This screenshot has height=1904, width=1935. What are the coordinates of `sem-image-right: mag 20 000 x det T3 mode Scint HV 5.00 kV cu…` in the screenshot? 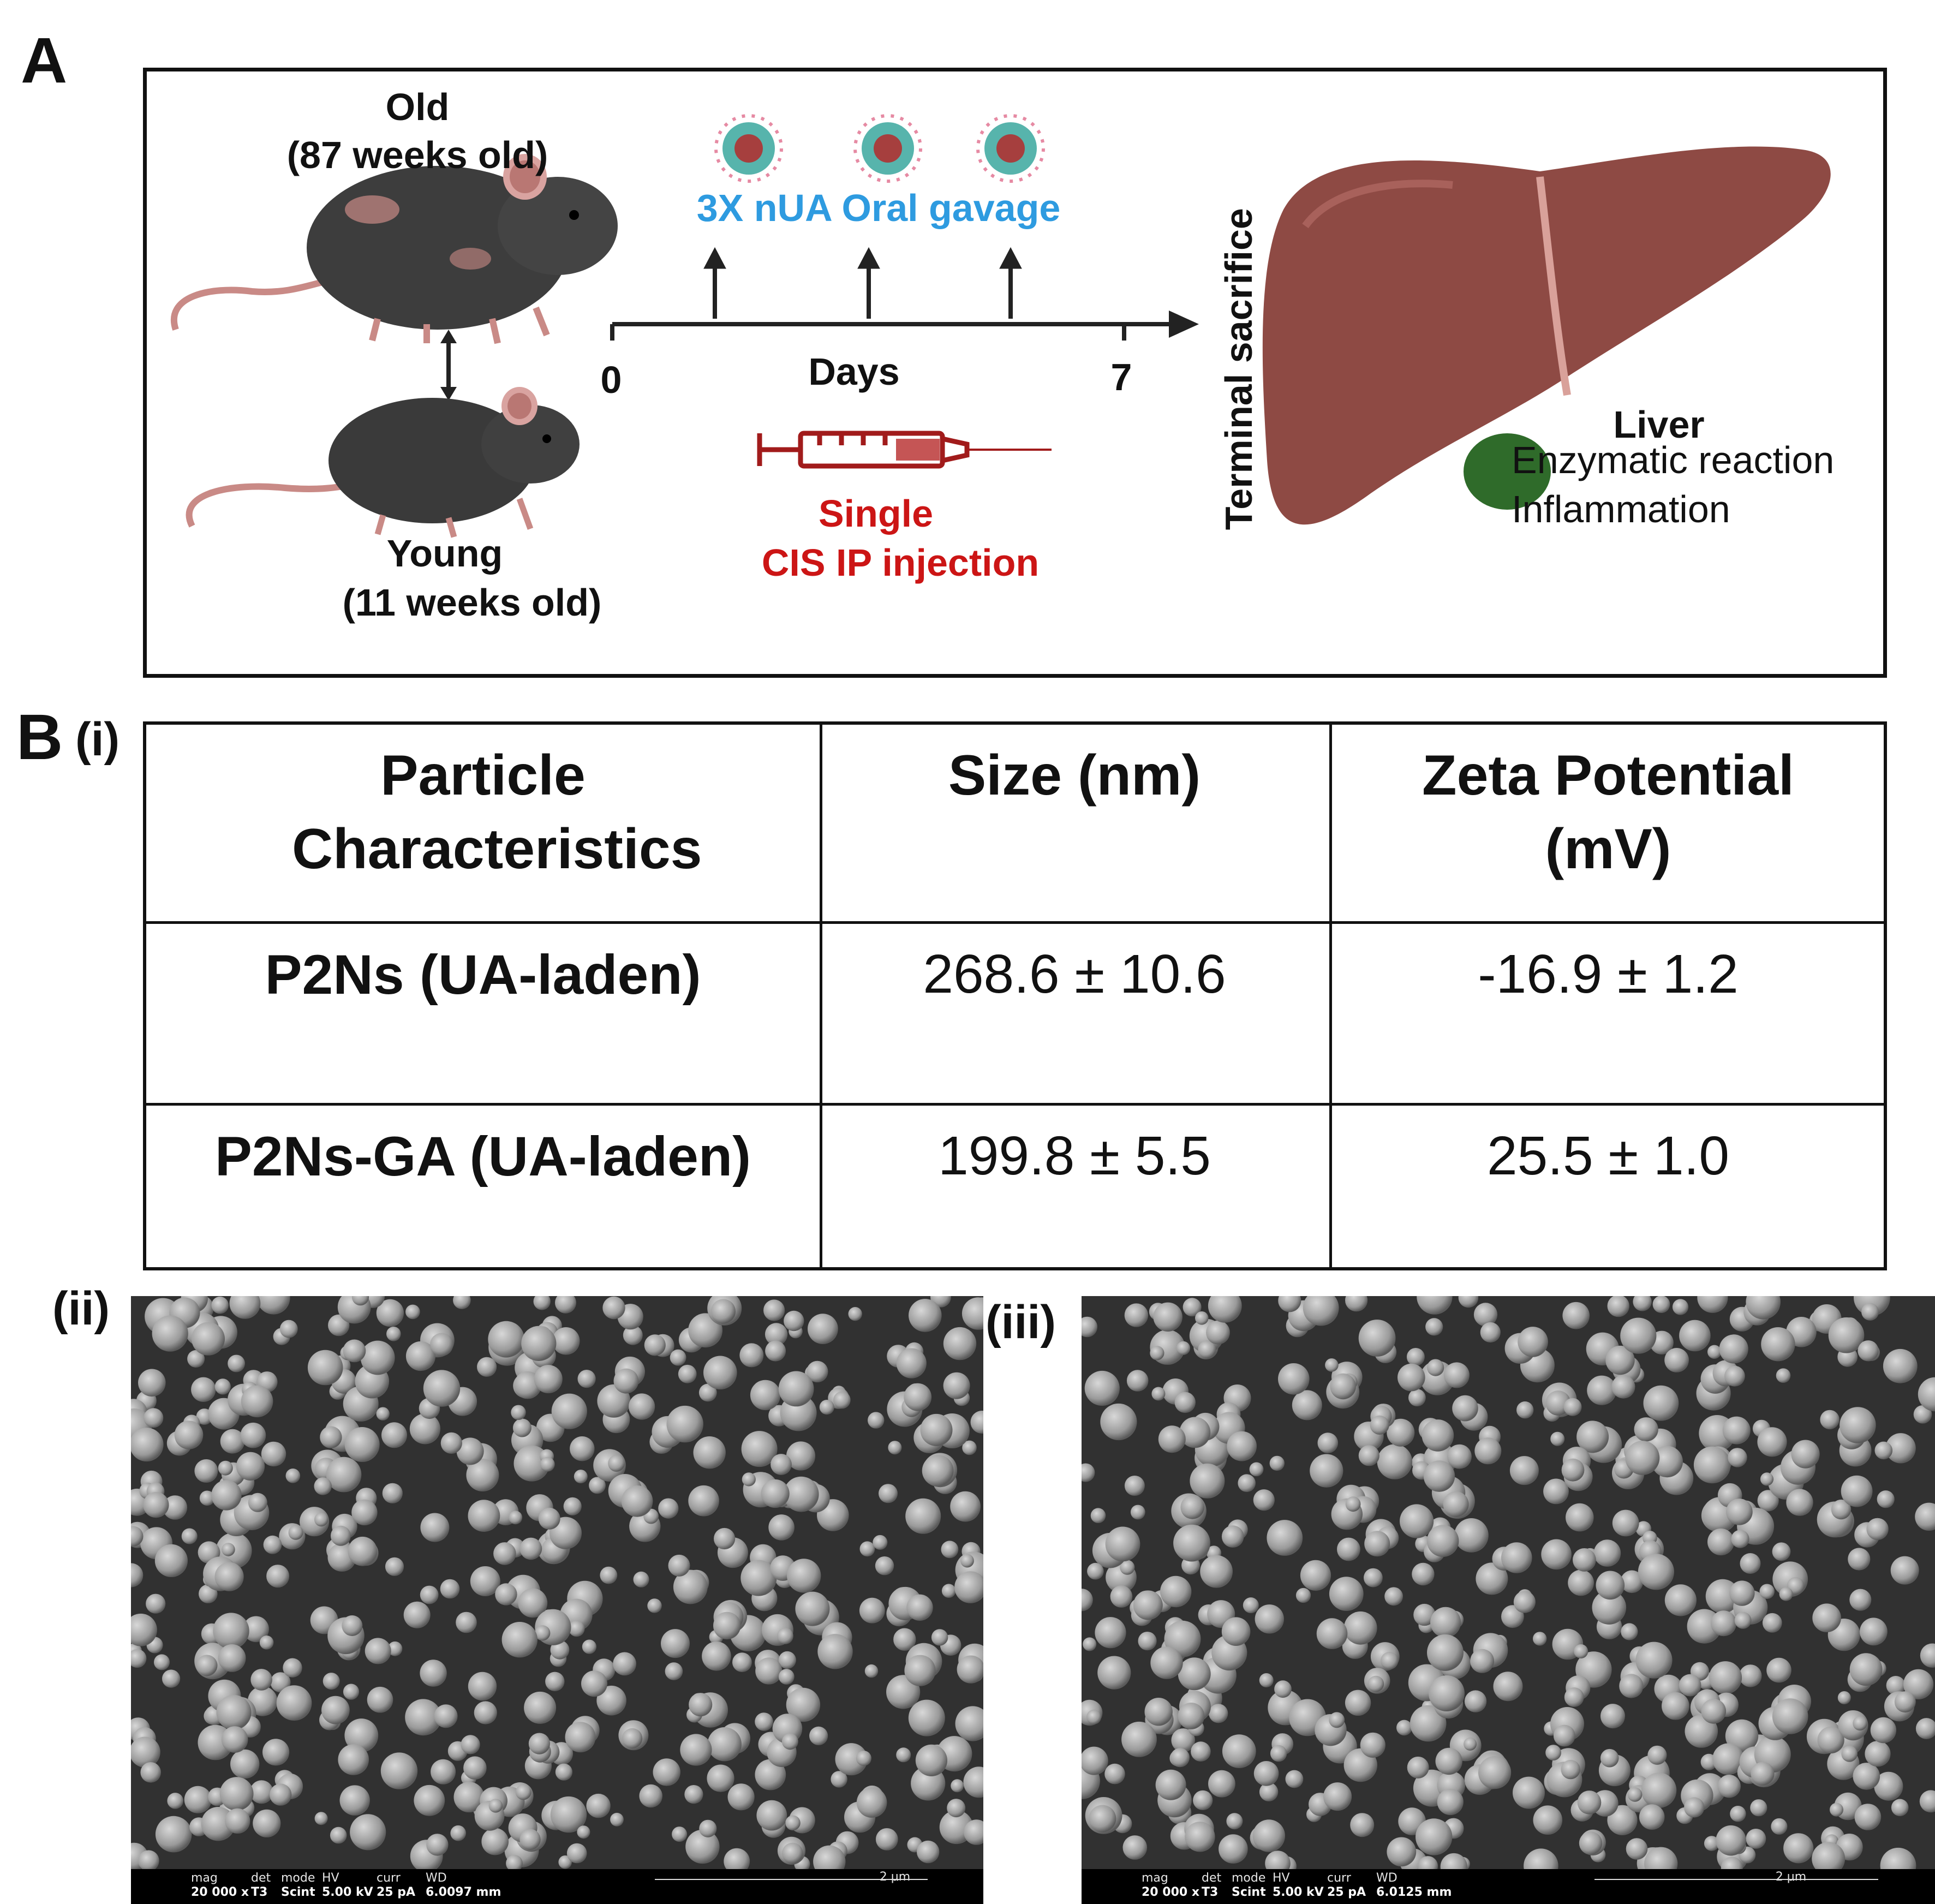 It's located at (1508, 1600).